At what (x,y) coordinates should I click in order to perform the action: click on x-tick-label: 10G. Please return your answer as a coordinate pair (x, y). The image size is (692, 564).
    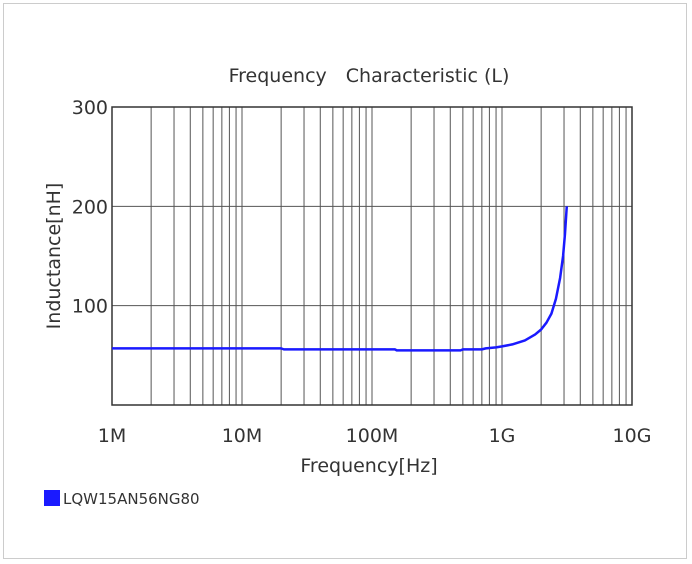
    Looking at the image, I should click on (632, 436).